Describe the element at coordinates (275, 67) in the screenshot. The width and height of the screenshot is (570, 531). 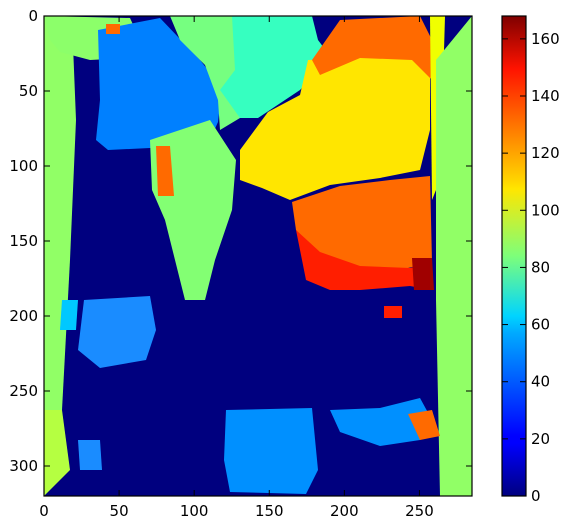
I see `region-top-cyan-block` at that location.